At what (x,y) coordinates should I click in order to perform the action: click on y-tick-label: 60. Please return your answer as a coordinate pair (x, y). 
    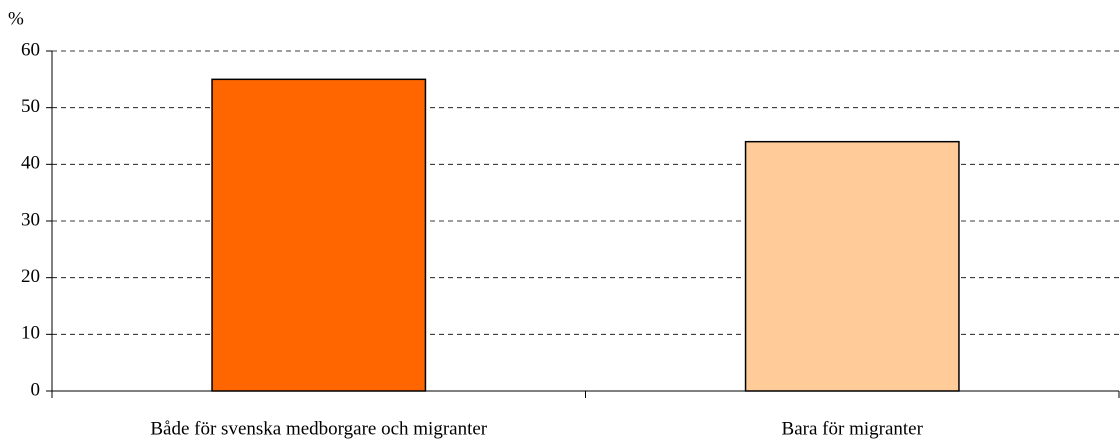
    Looking at the image, I should click on (30, 49).